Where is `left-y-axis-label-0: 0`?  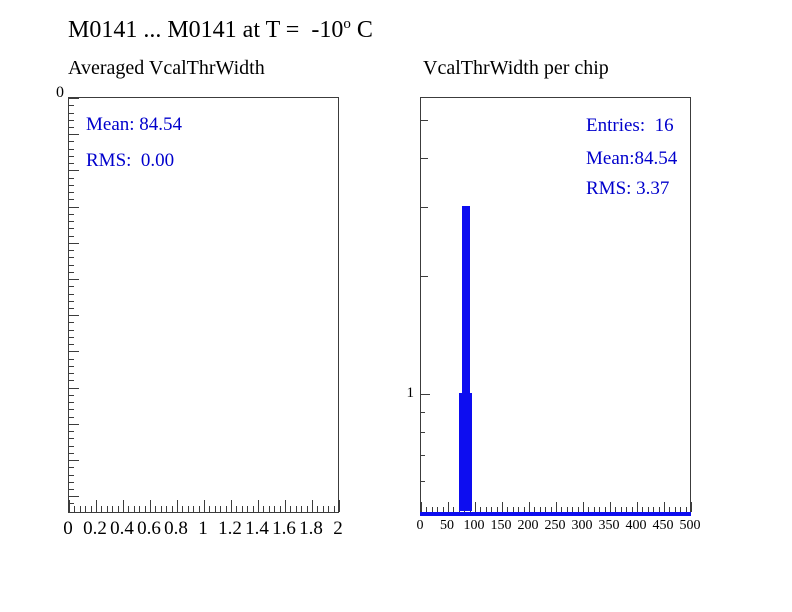 left-y-axis-label-0: 0 is located at coordinates (60, 92).